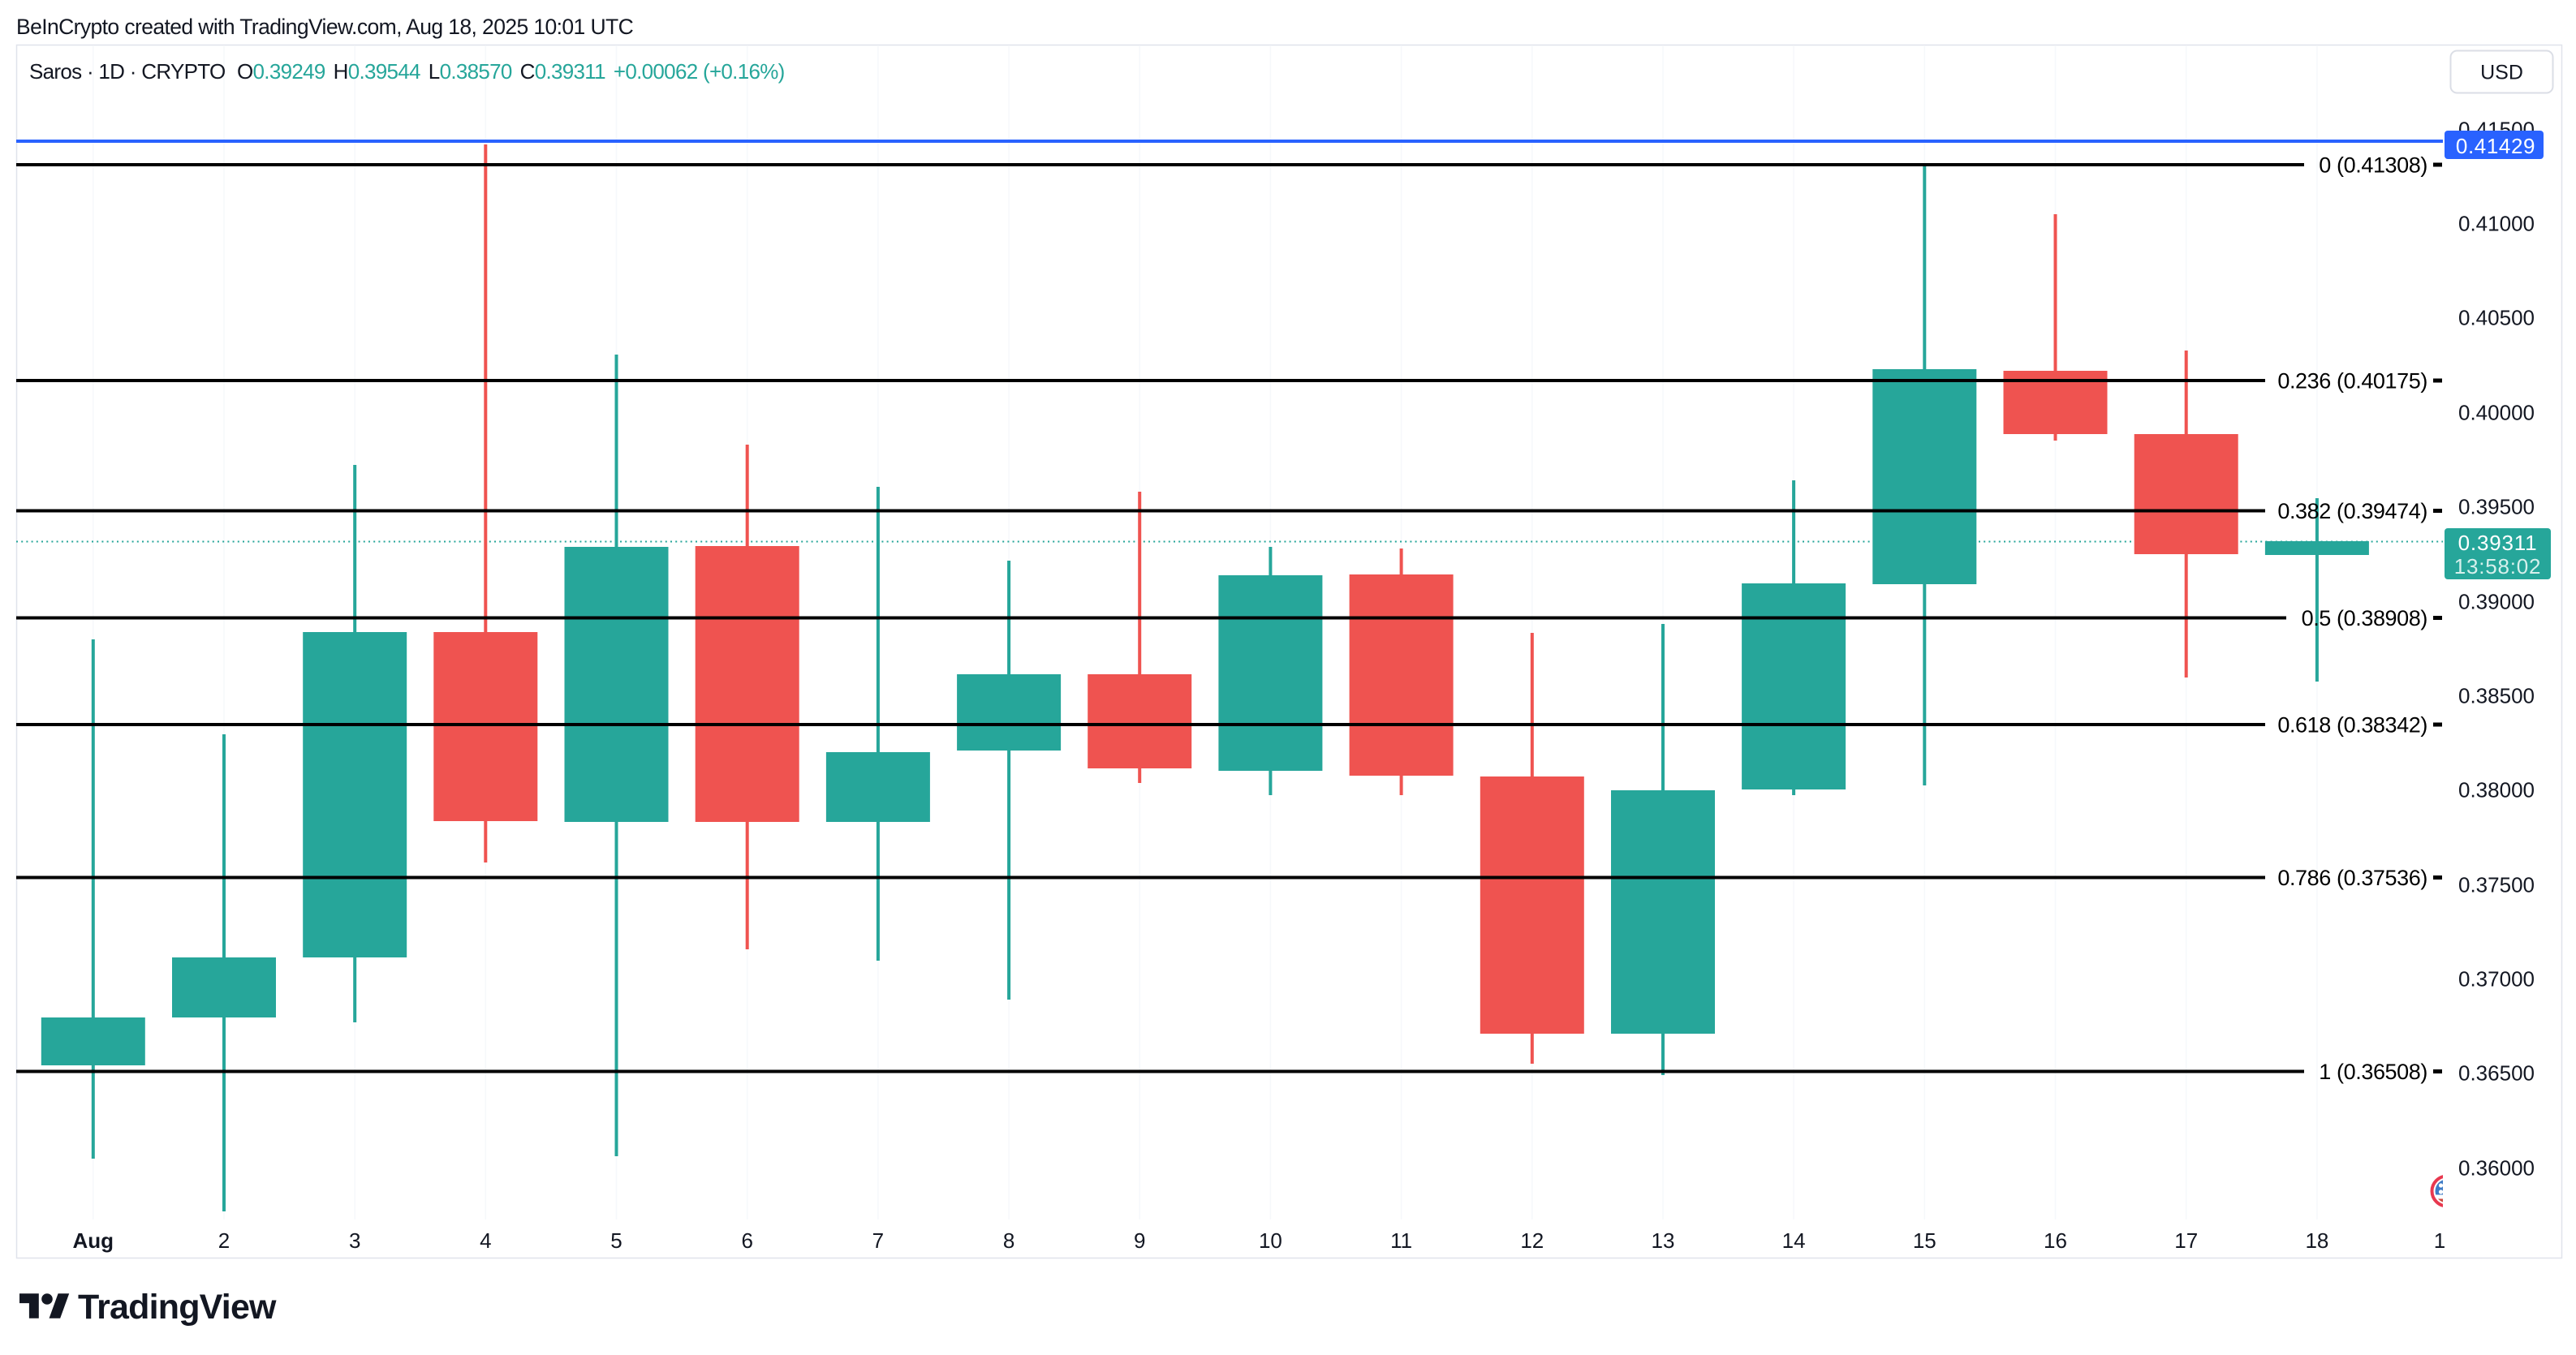  I want to click on svg-text: 18, so click(2317, 1240).